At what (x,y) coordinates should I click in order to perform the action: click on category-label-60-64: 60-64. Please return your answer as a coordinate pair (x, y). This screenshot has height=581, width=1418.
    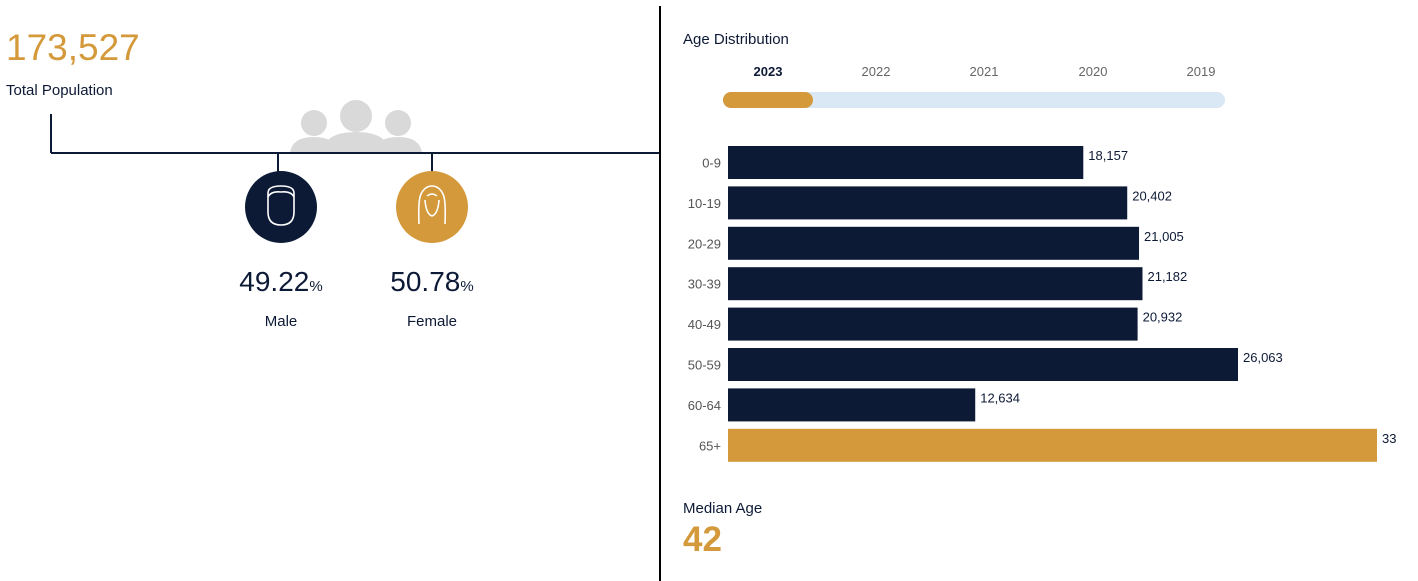
    Looking at the image, I should click on (704, 405).